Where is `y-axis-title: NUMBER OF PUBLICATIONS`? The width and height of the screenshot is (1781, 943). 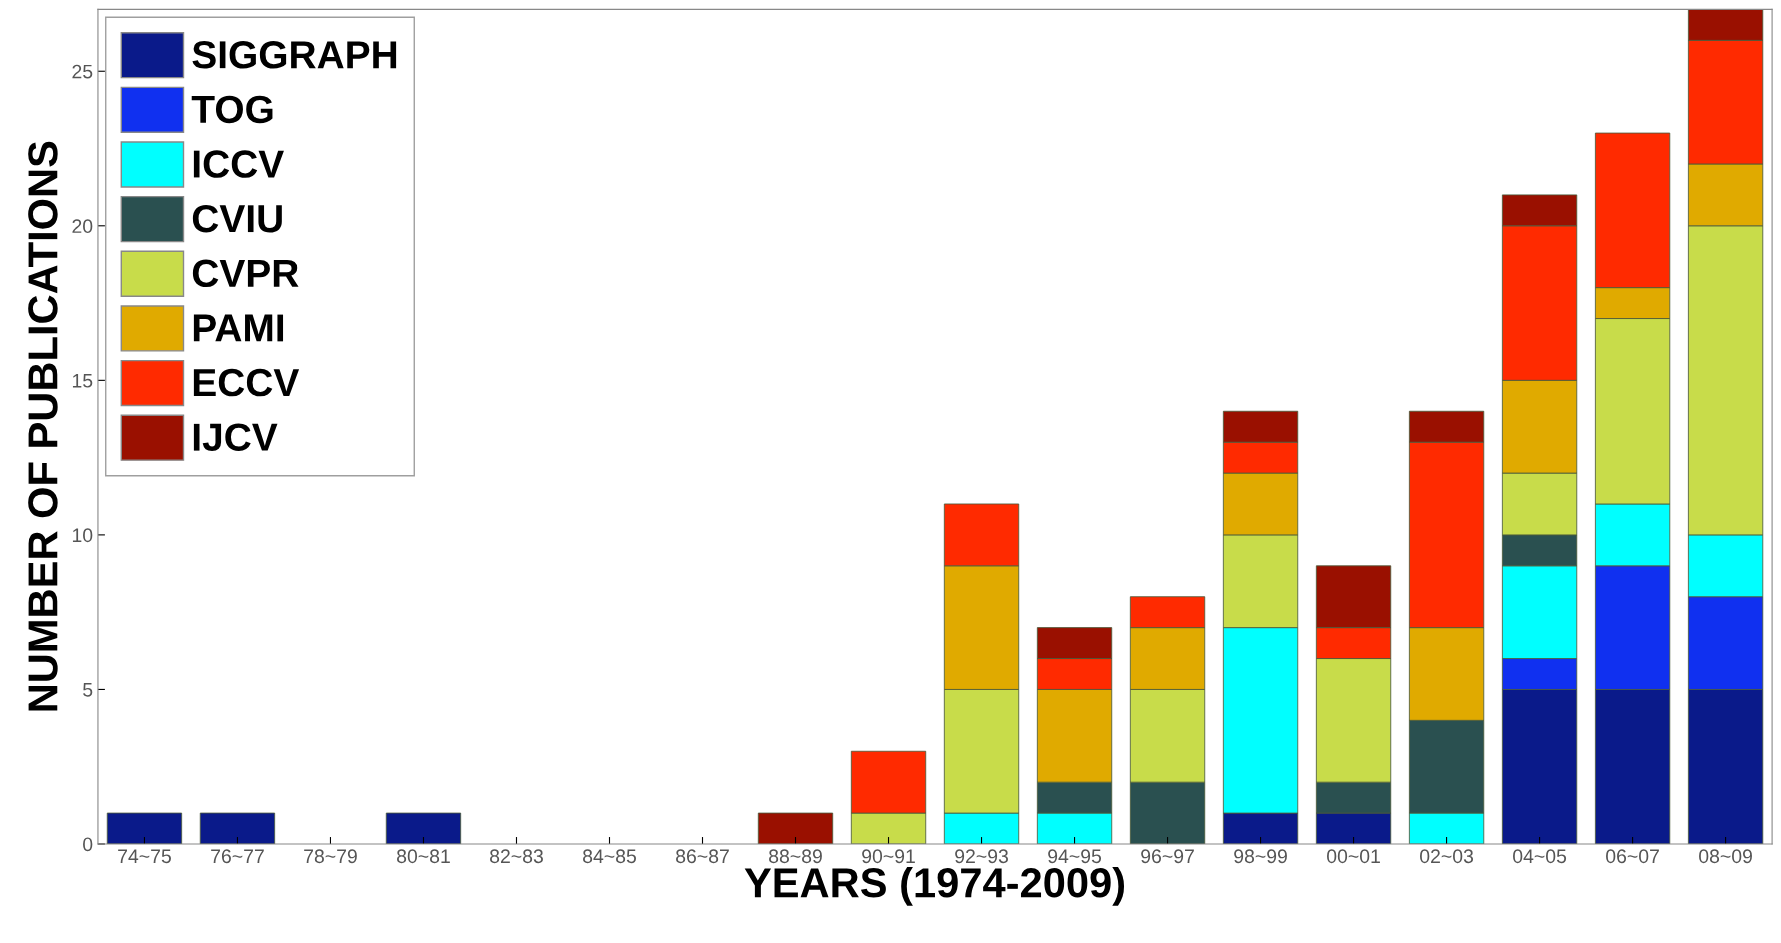
y-axis-title: NUMBER OF PUBLICATIONS is located at coordinates (43, 426).